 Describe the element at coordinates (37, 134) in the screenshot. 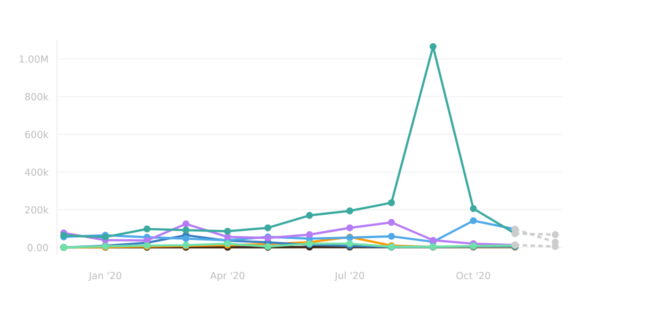

I see `y-tick-label: 600k` at that location.